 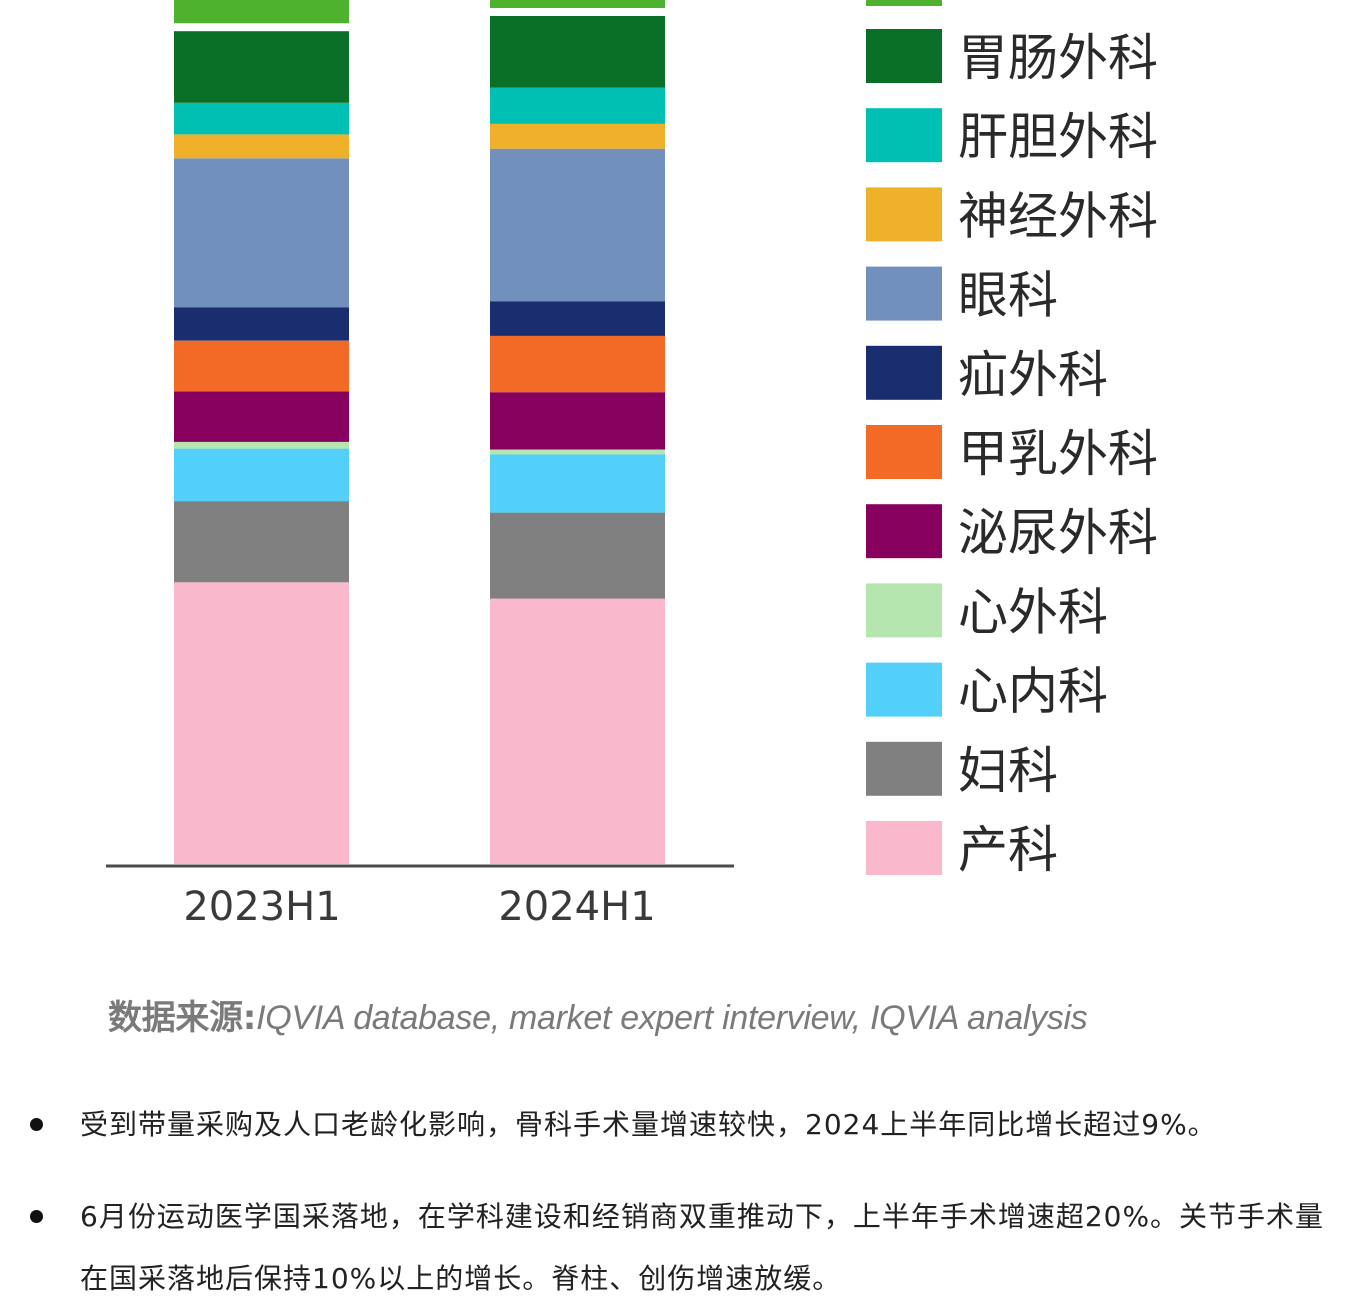 What do you see at coordinates (1058, 533) in the screenshot?
I see `legend-label: 泌尿外科` at bounding box center [1058, 533].